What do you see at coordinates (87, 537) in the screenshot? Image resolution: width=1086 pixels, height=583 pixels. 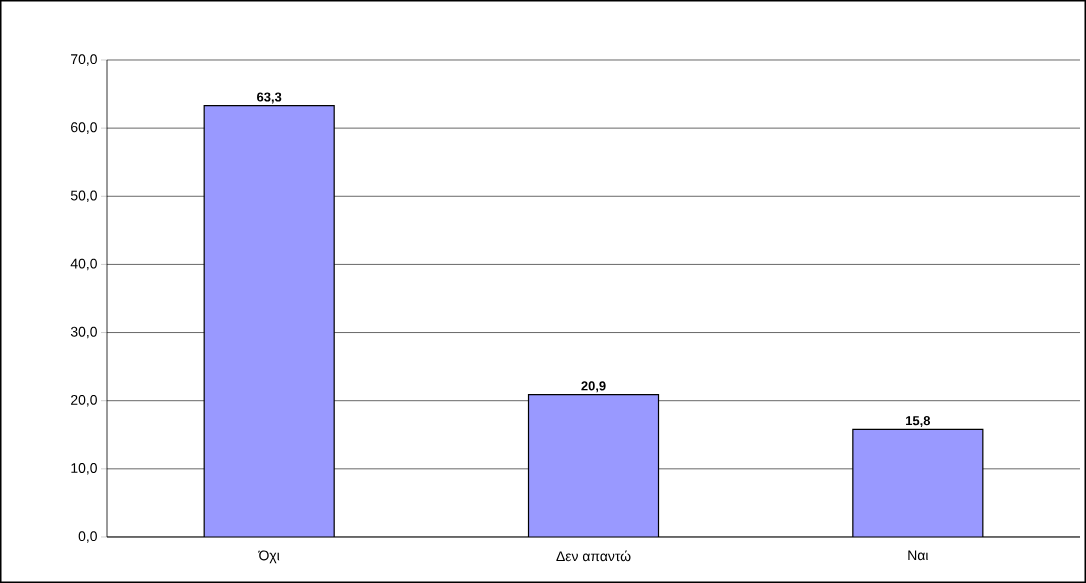 I see `y-tick-label: 0,0` at bounding box center [87, 537].